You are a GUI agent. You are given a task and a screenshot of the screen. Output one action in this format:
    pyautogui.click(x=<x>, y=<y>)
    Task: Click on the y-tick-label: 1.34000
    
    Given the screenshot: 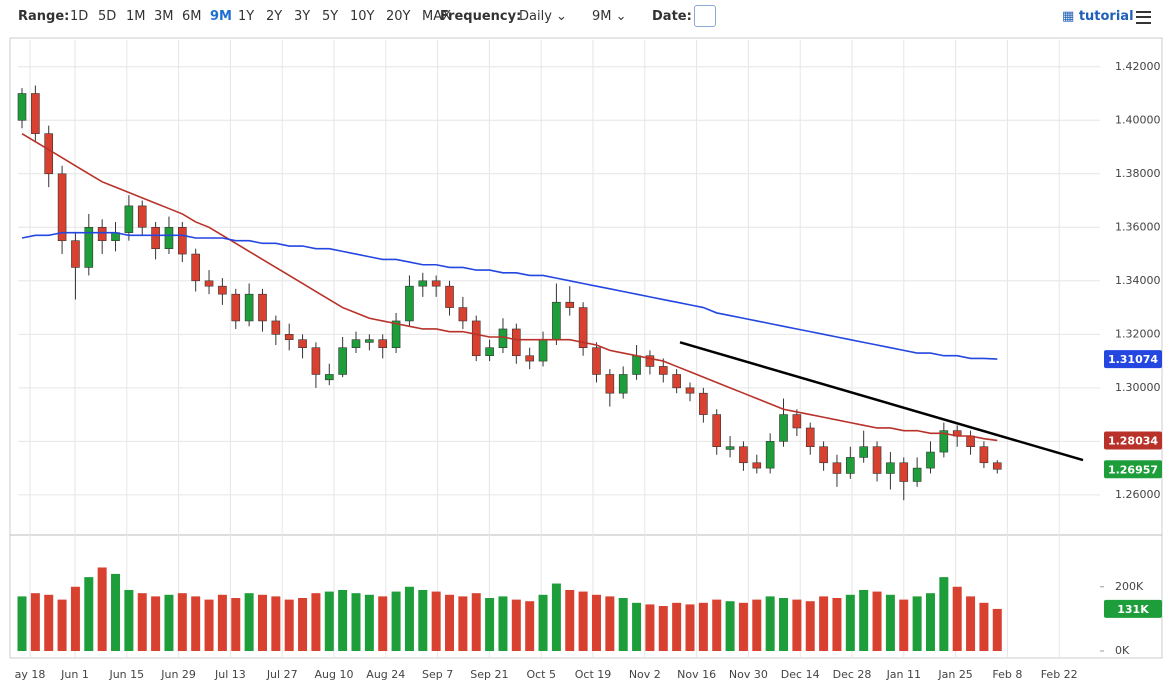 What is the action you would take?
    pyautogui.click(x=1138, y=280)
    